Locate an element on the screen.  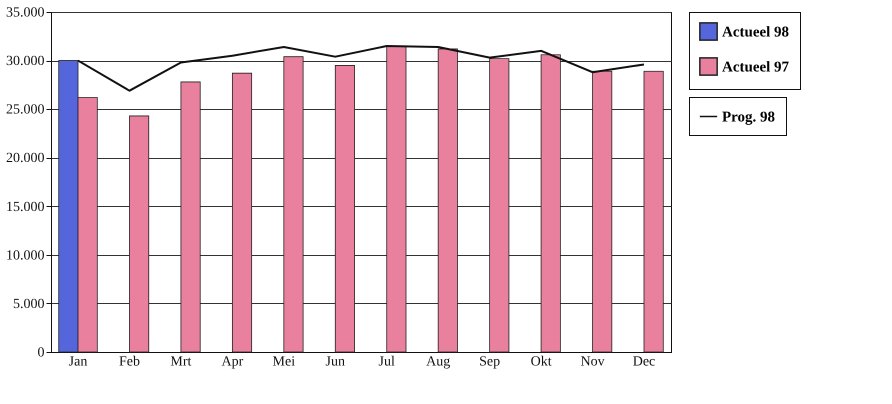
legend-label: Prog. 98 is located at coordinates (749, 118).